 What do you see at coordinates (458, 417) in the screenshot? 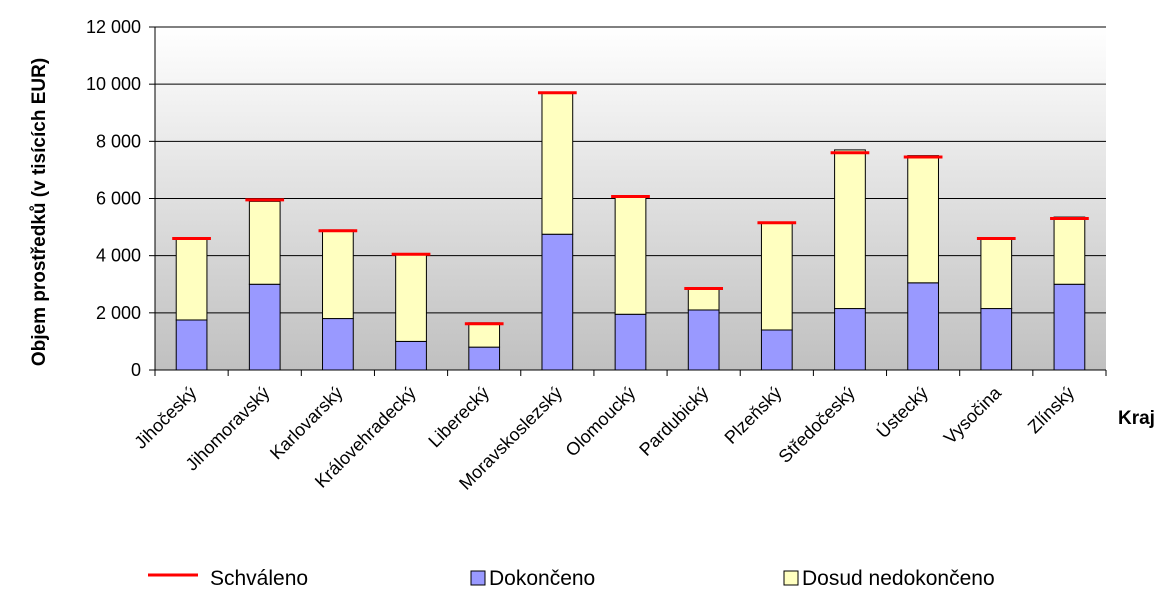
I see `x-tick-label: Liberecký` at bounding box center [458, 417].